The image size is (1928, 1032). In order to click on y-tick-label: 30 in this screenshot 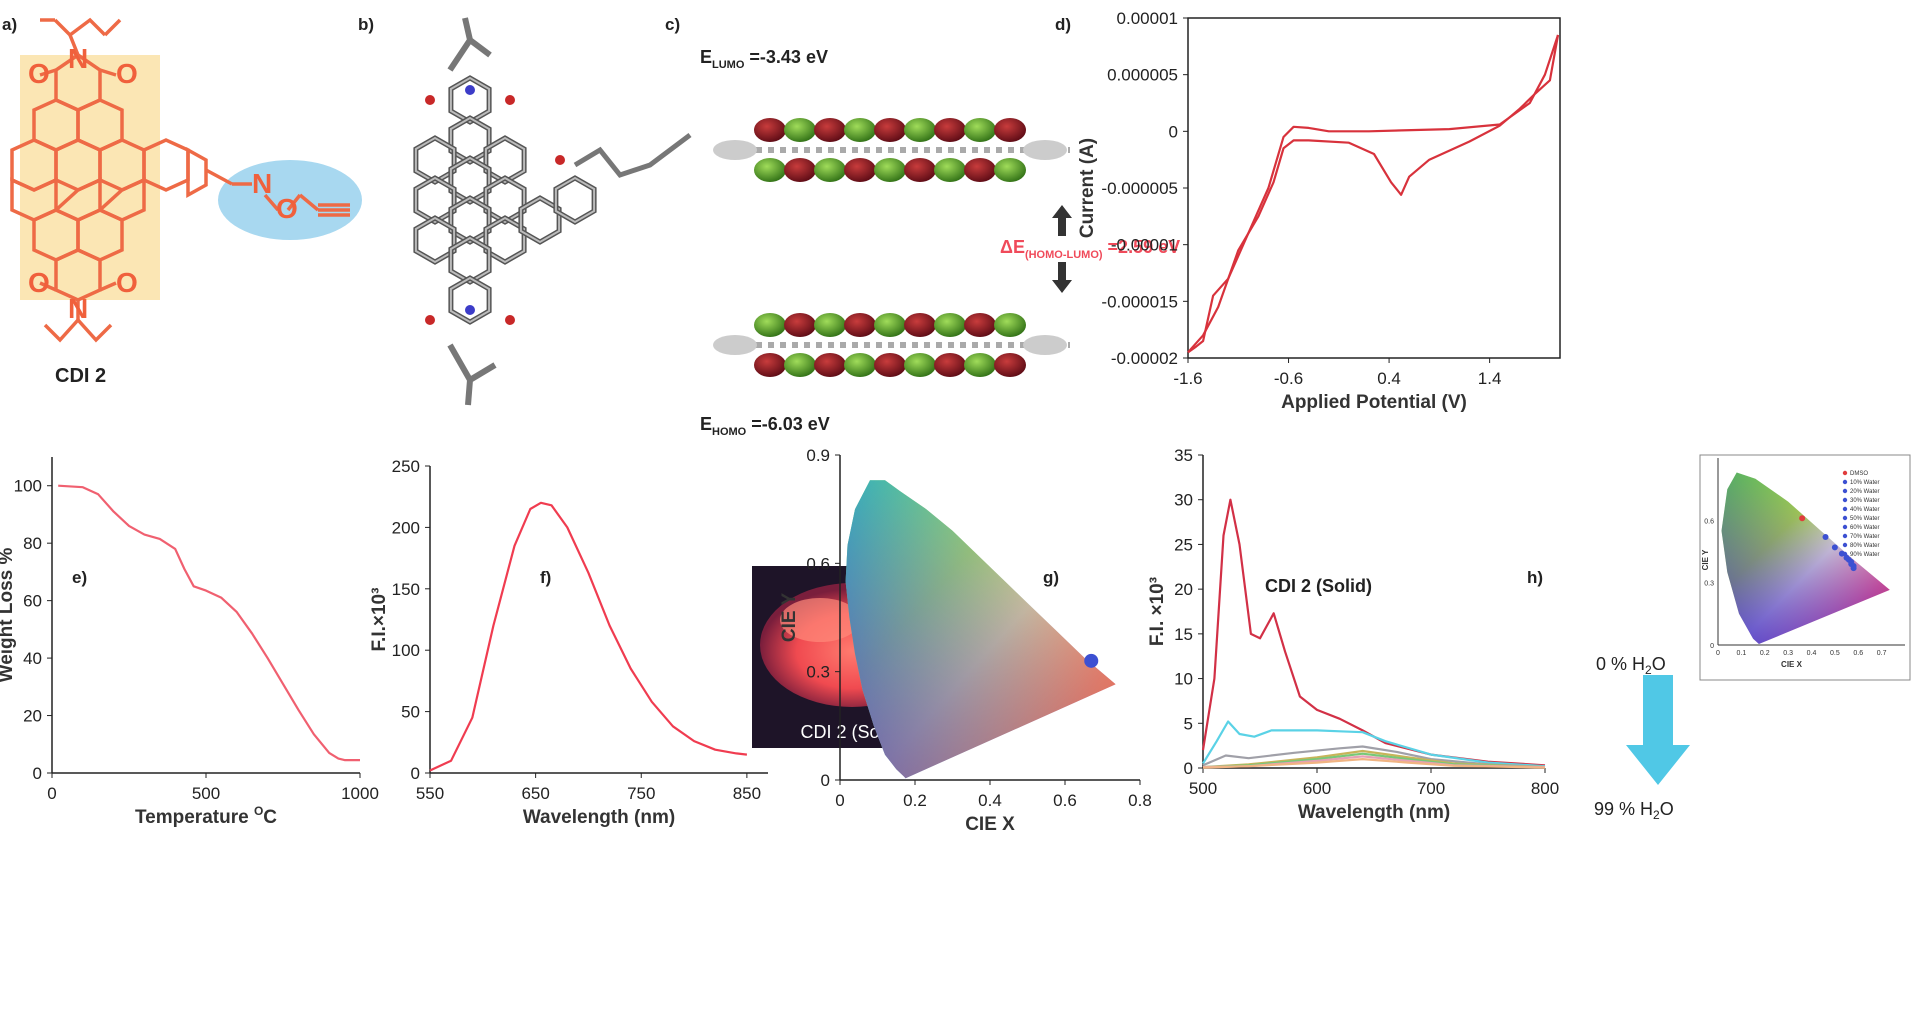, I will do `click(1183, 500)`.